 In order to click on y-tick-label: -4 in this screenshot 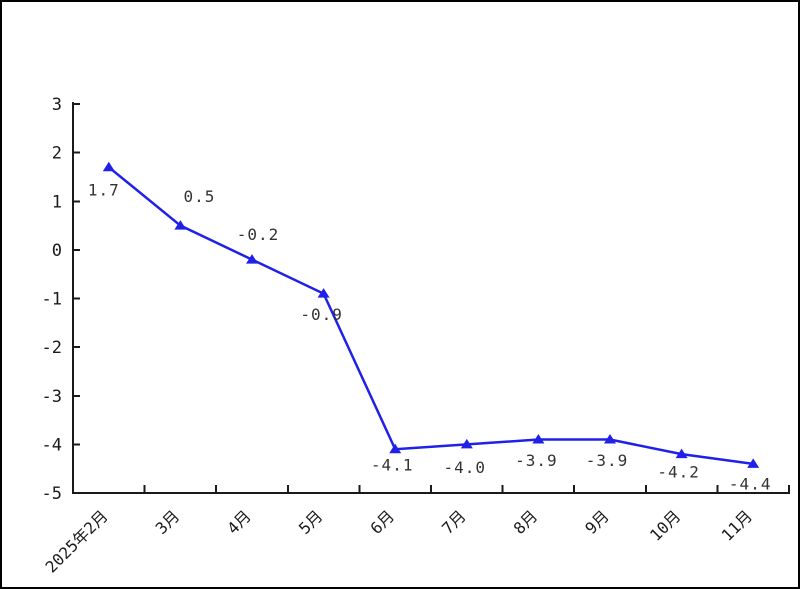, I will do `click(52, 445)`.